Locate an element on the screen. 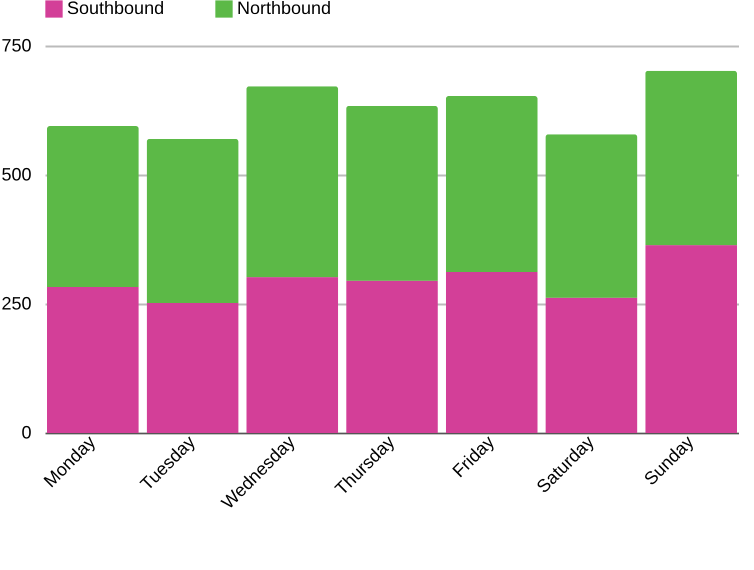 The image size is (754, 570). y-tick-label: 0 is located at coordinates (26, 432).